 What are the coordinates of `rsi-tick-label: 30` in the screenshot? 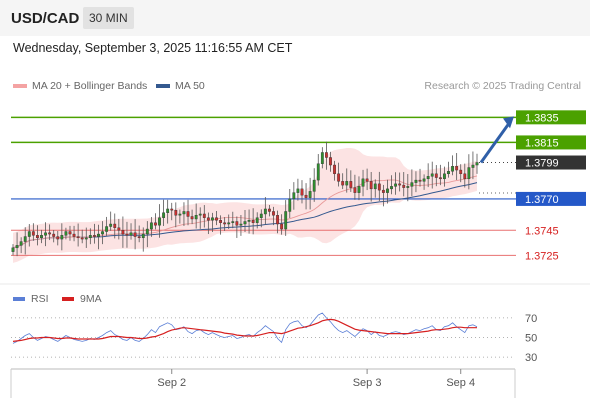 It's located at (531, 358).